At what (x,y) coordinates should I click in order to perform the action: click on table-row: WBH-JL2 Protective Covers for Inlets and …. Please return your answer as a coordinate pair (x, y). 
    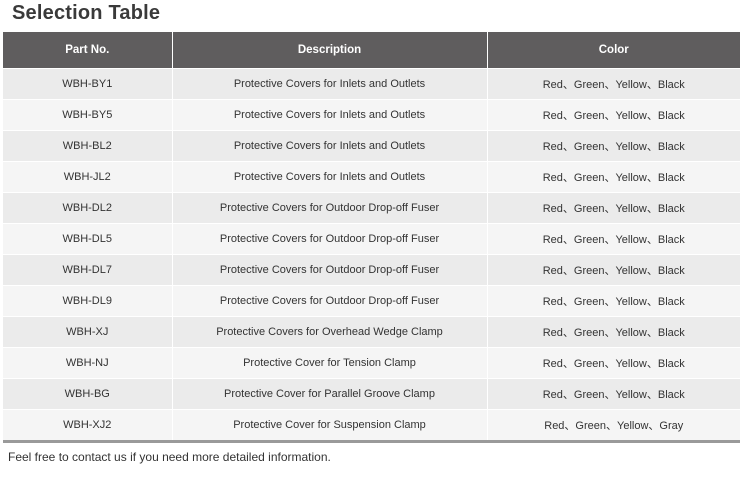
    Looking at the image, I should click on (371, 177).